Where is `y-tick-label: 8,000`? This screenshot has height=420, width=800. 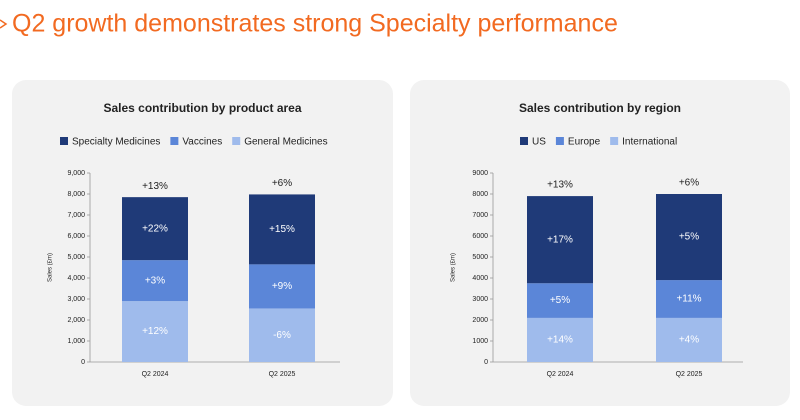 y-tick-label: 8,000 is located at coordinates (76, 194).